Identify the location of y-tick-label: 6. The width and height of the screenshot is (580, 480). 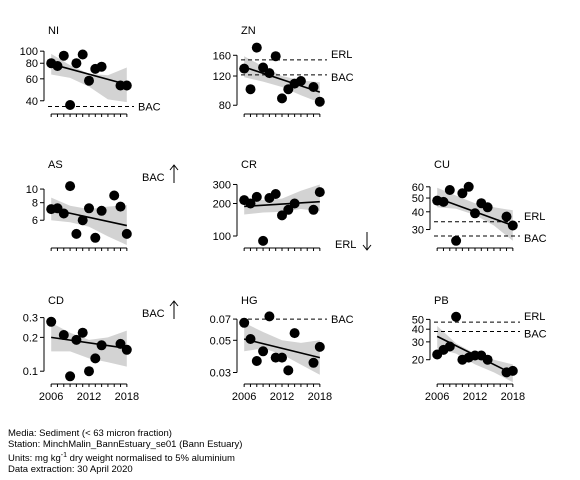
(35, 221).